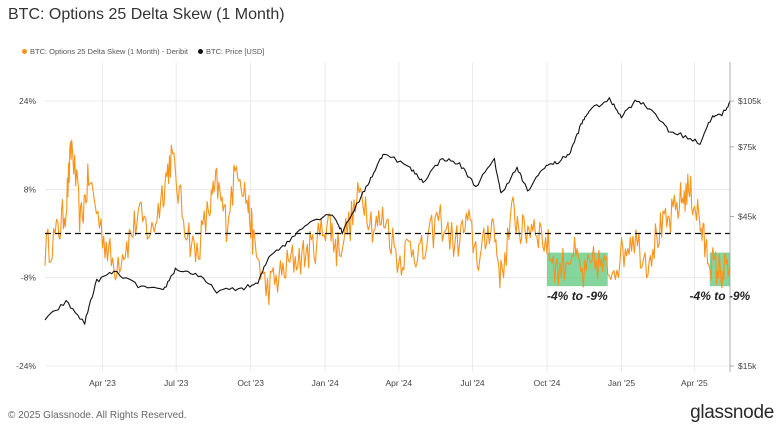 This screenshot has width=784, height=444. I want to click on glassnode-logo: glassnode, so click(732, 412).